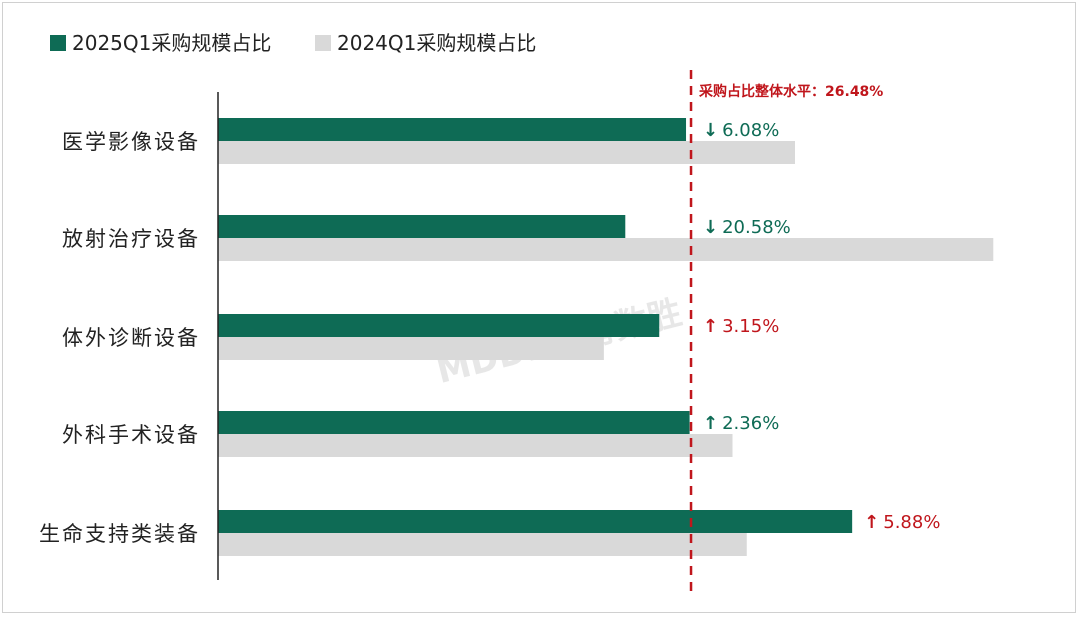  I want to click on legend-label-1: 2024Q1采购规模占比, so click(436, 43).